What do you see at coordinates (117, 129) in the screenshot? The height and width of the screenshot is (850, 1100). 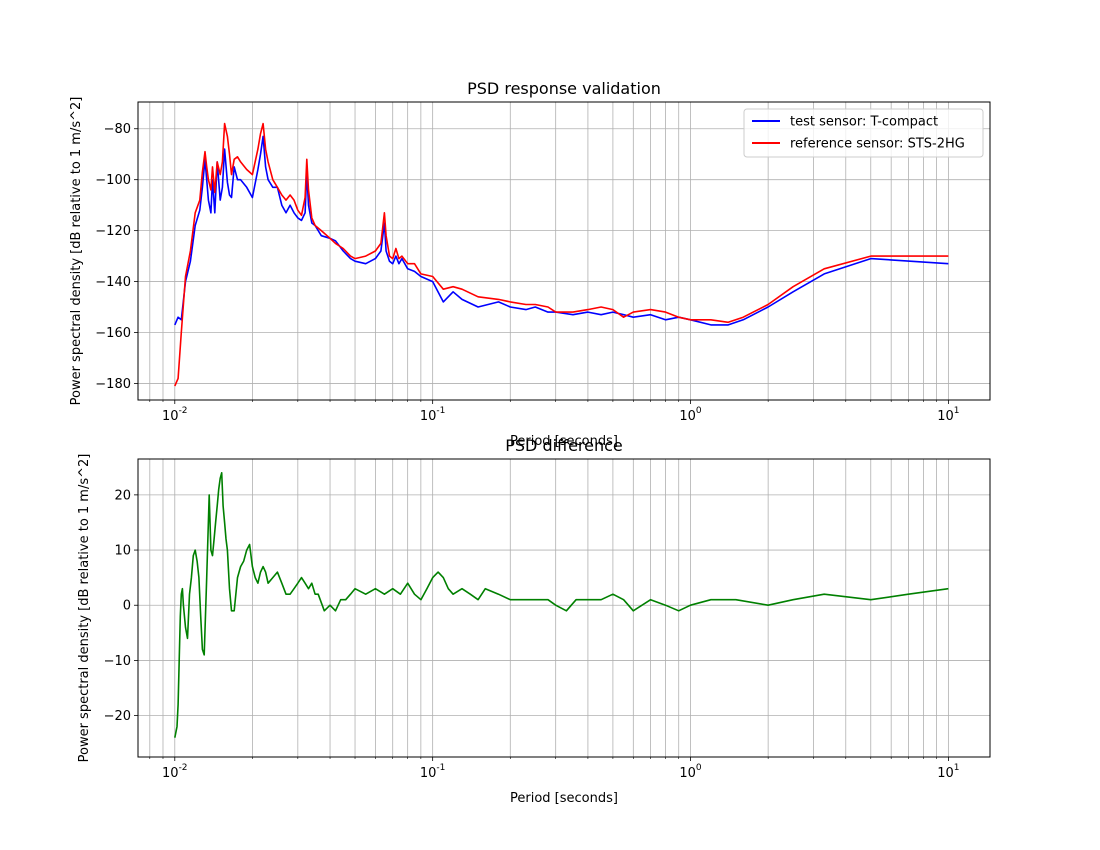 I see `y-tick-label: −80` at bounding box center [117, 129].